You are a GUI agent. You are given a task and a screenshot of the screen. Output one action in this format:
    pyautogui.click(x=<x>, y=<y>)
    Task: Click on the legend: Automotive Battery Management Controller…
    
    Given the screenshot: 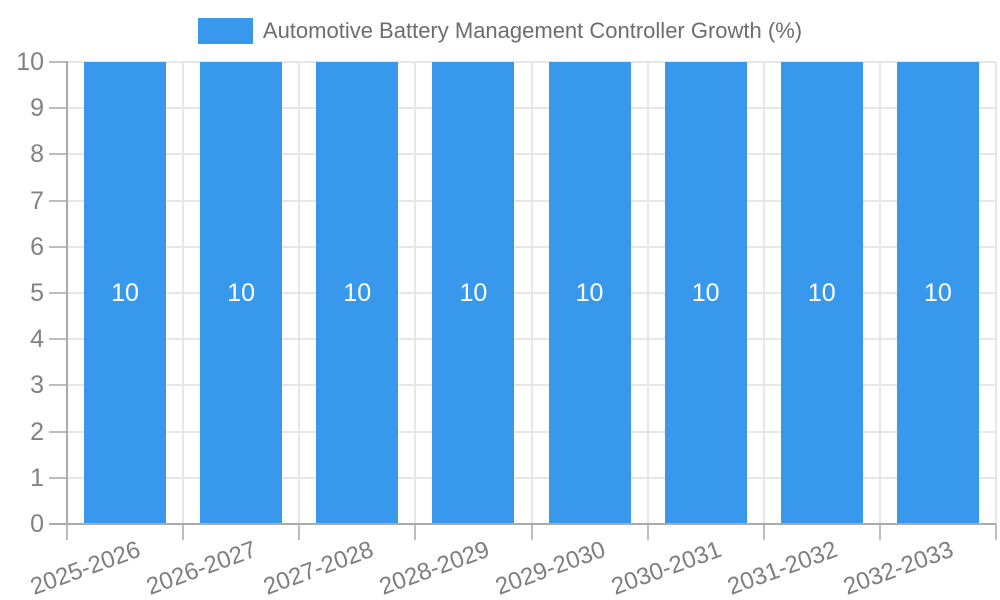 What is the action you would take?
    pyautogui.click(x=500, y=31)
    